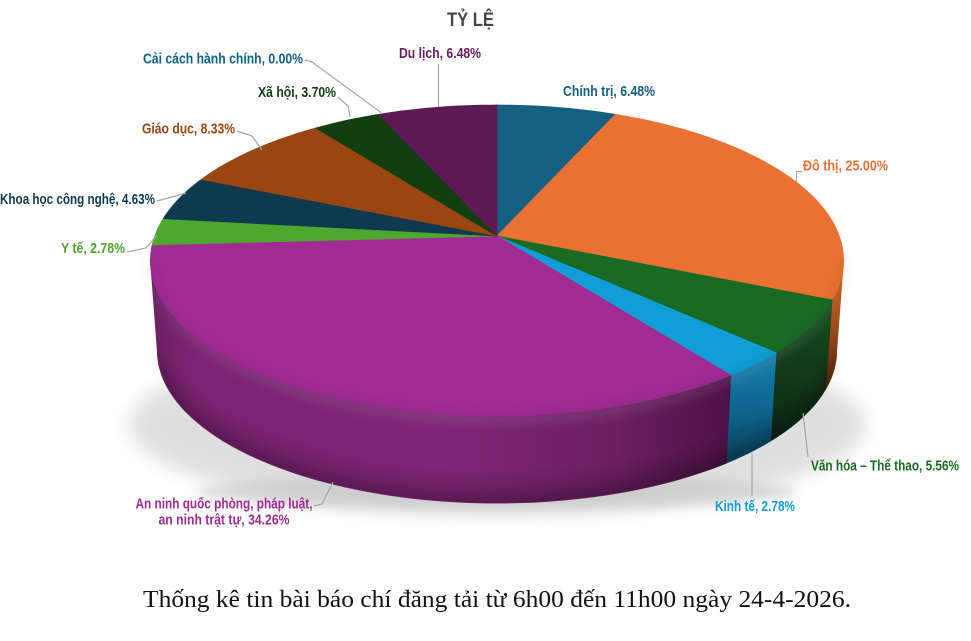  I want to click on svg-text: an ninh trật tự, 34.26%, so click(224, 520).